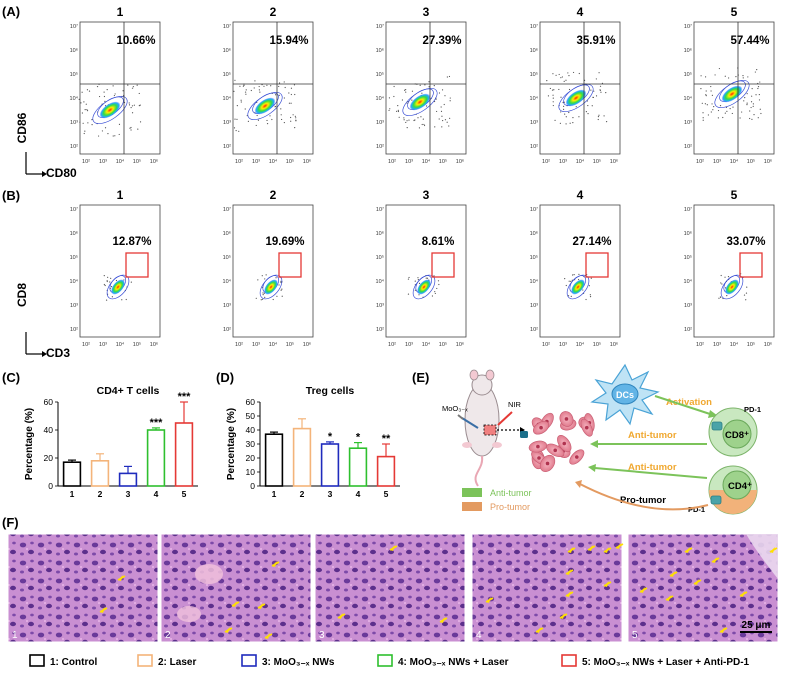 The height and width of the screenshot is (681, 785). What do you see at coordinates (22, 295) in the screenshot?
I see `panel-b-ylabel: CD8` at bounding box center [22, 295].